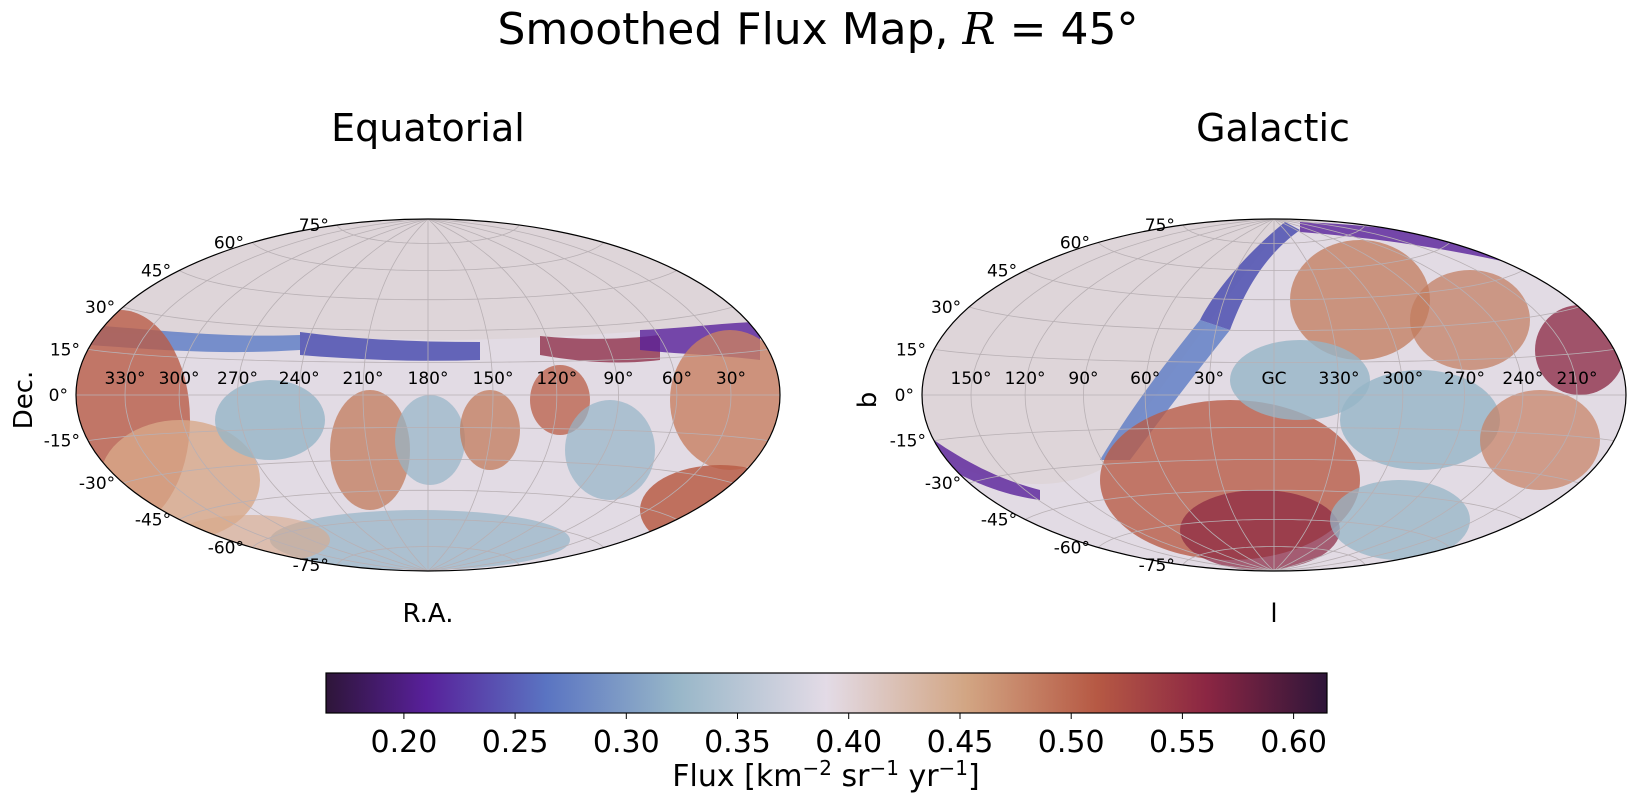 The width and height of the screenshot is (1636, 806). Describe the element at coordinates (1273, 128) in the screenshot. I see `galactic-panel-title: Galactic` at that location.